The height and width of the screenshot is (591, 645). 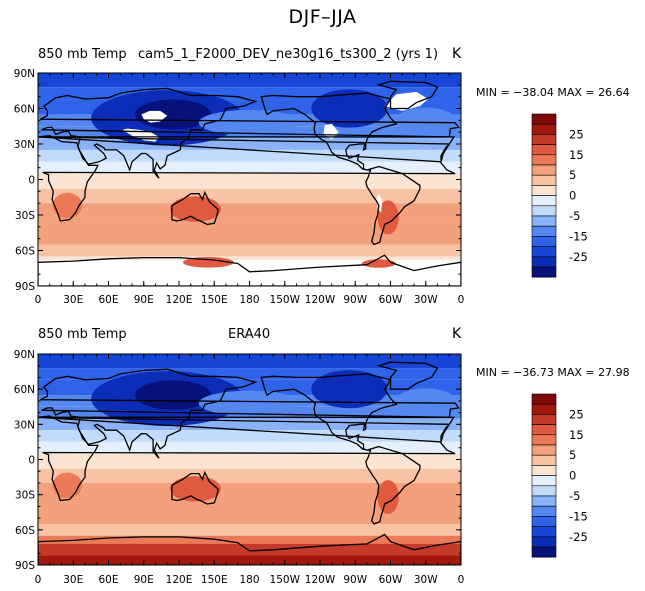 What do you see at coordinates (67, 205) in the screenshot?
I see `southern-africa-warm` at bounding box center [67, 205].